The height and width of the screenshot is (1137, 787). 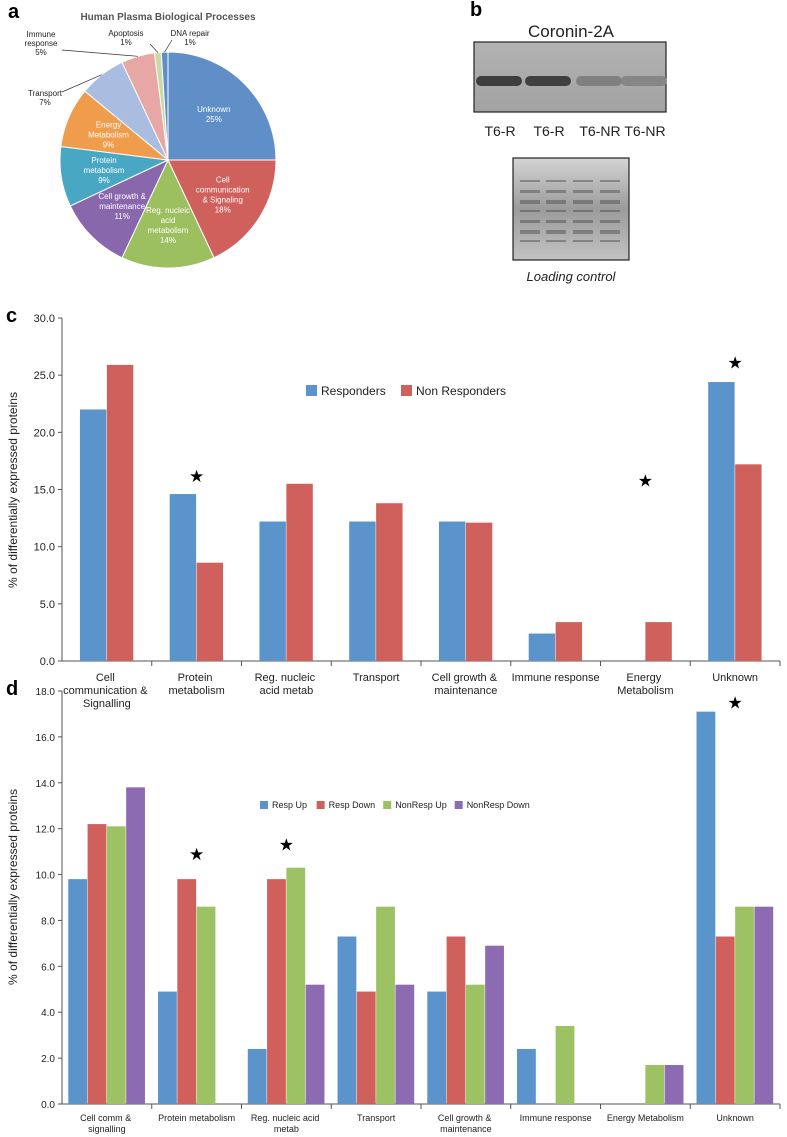 I want to click on loading-control-caption: Loading control, so click(x=572, y=276).